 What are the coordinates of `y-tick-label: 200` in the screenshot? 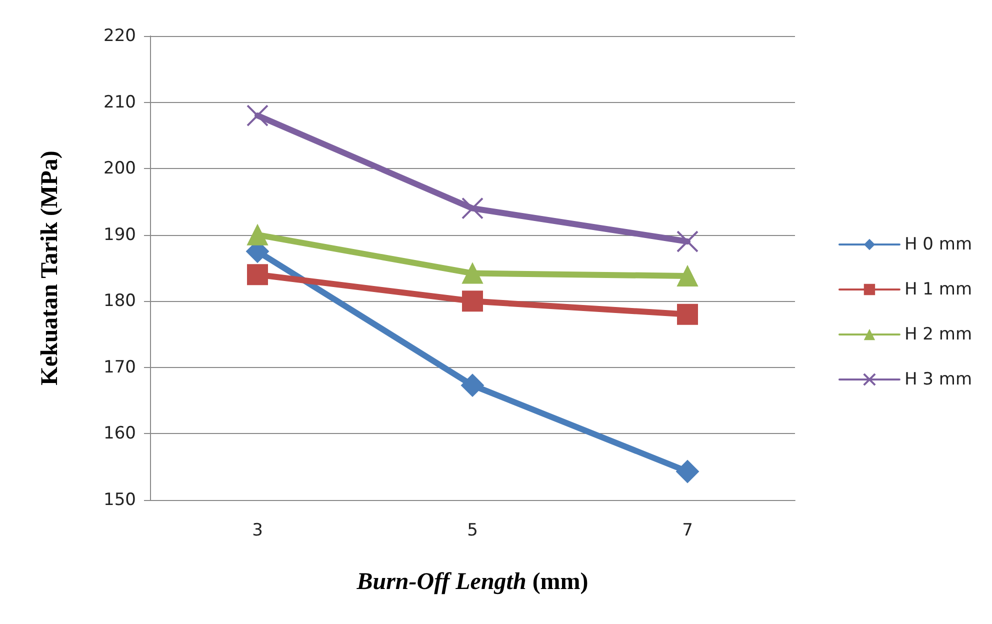 It's located at (120, 168).